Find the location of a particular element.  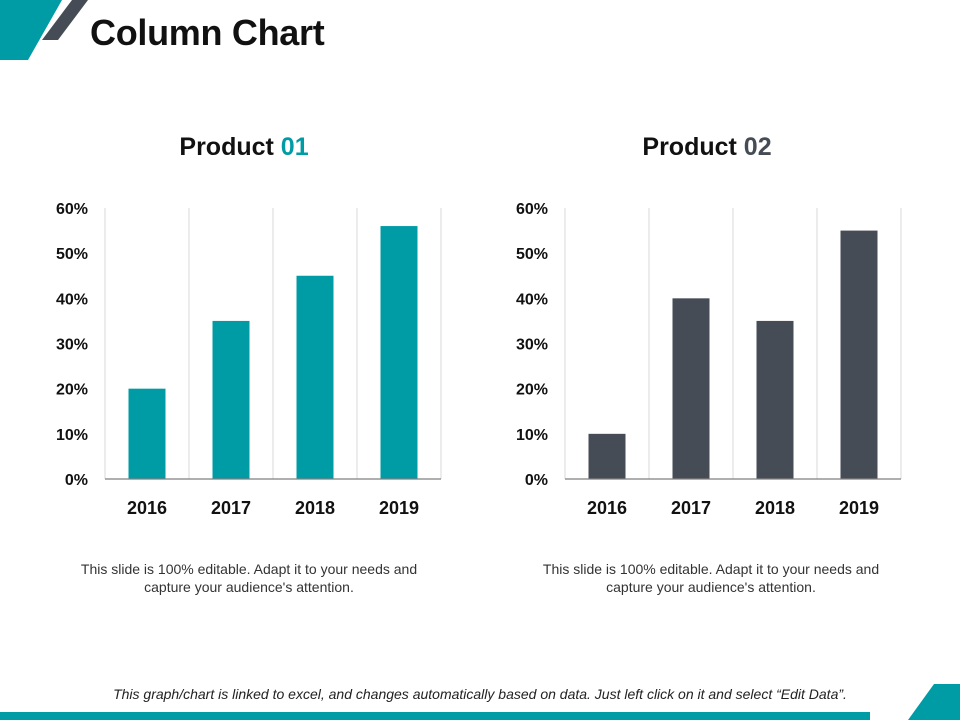

corner-decoration is located at coordinates (44, 30).